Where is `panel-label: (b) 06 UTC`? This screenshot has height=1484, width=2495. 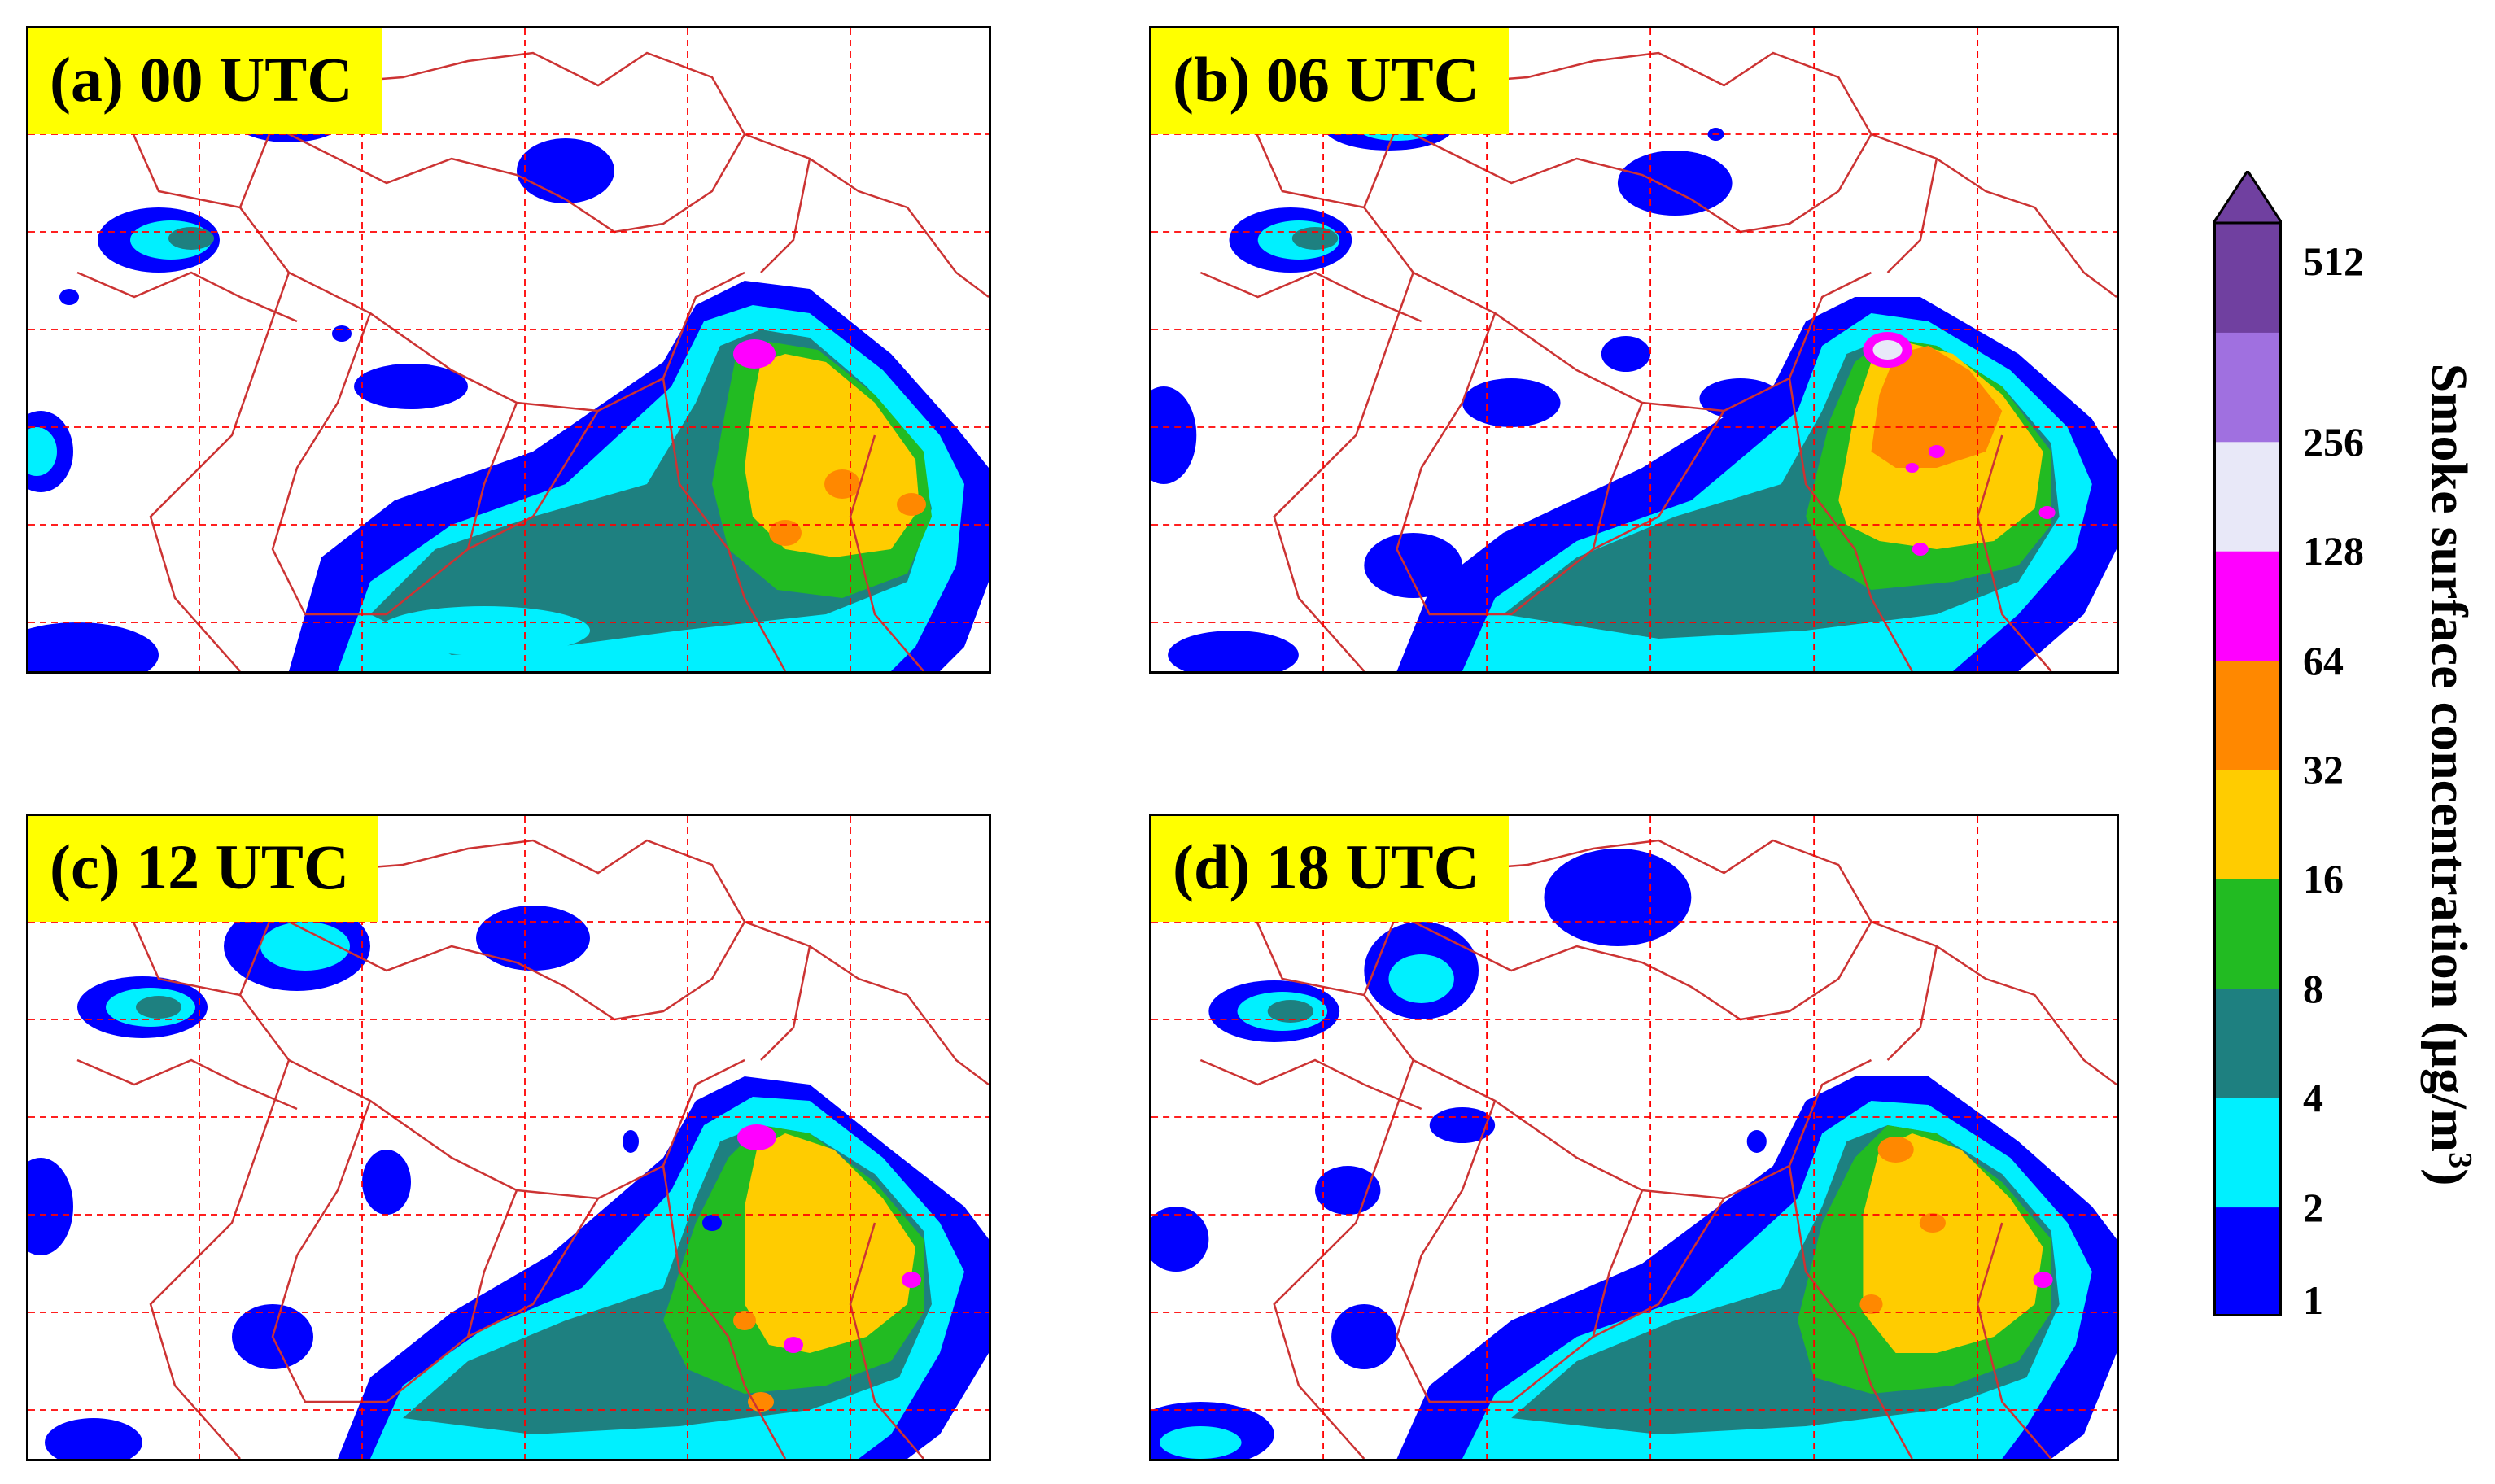 panel-label: (b) 06 UTC is located at coordinates (1331, 81).